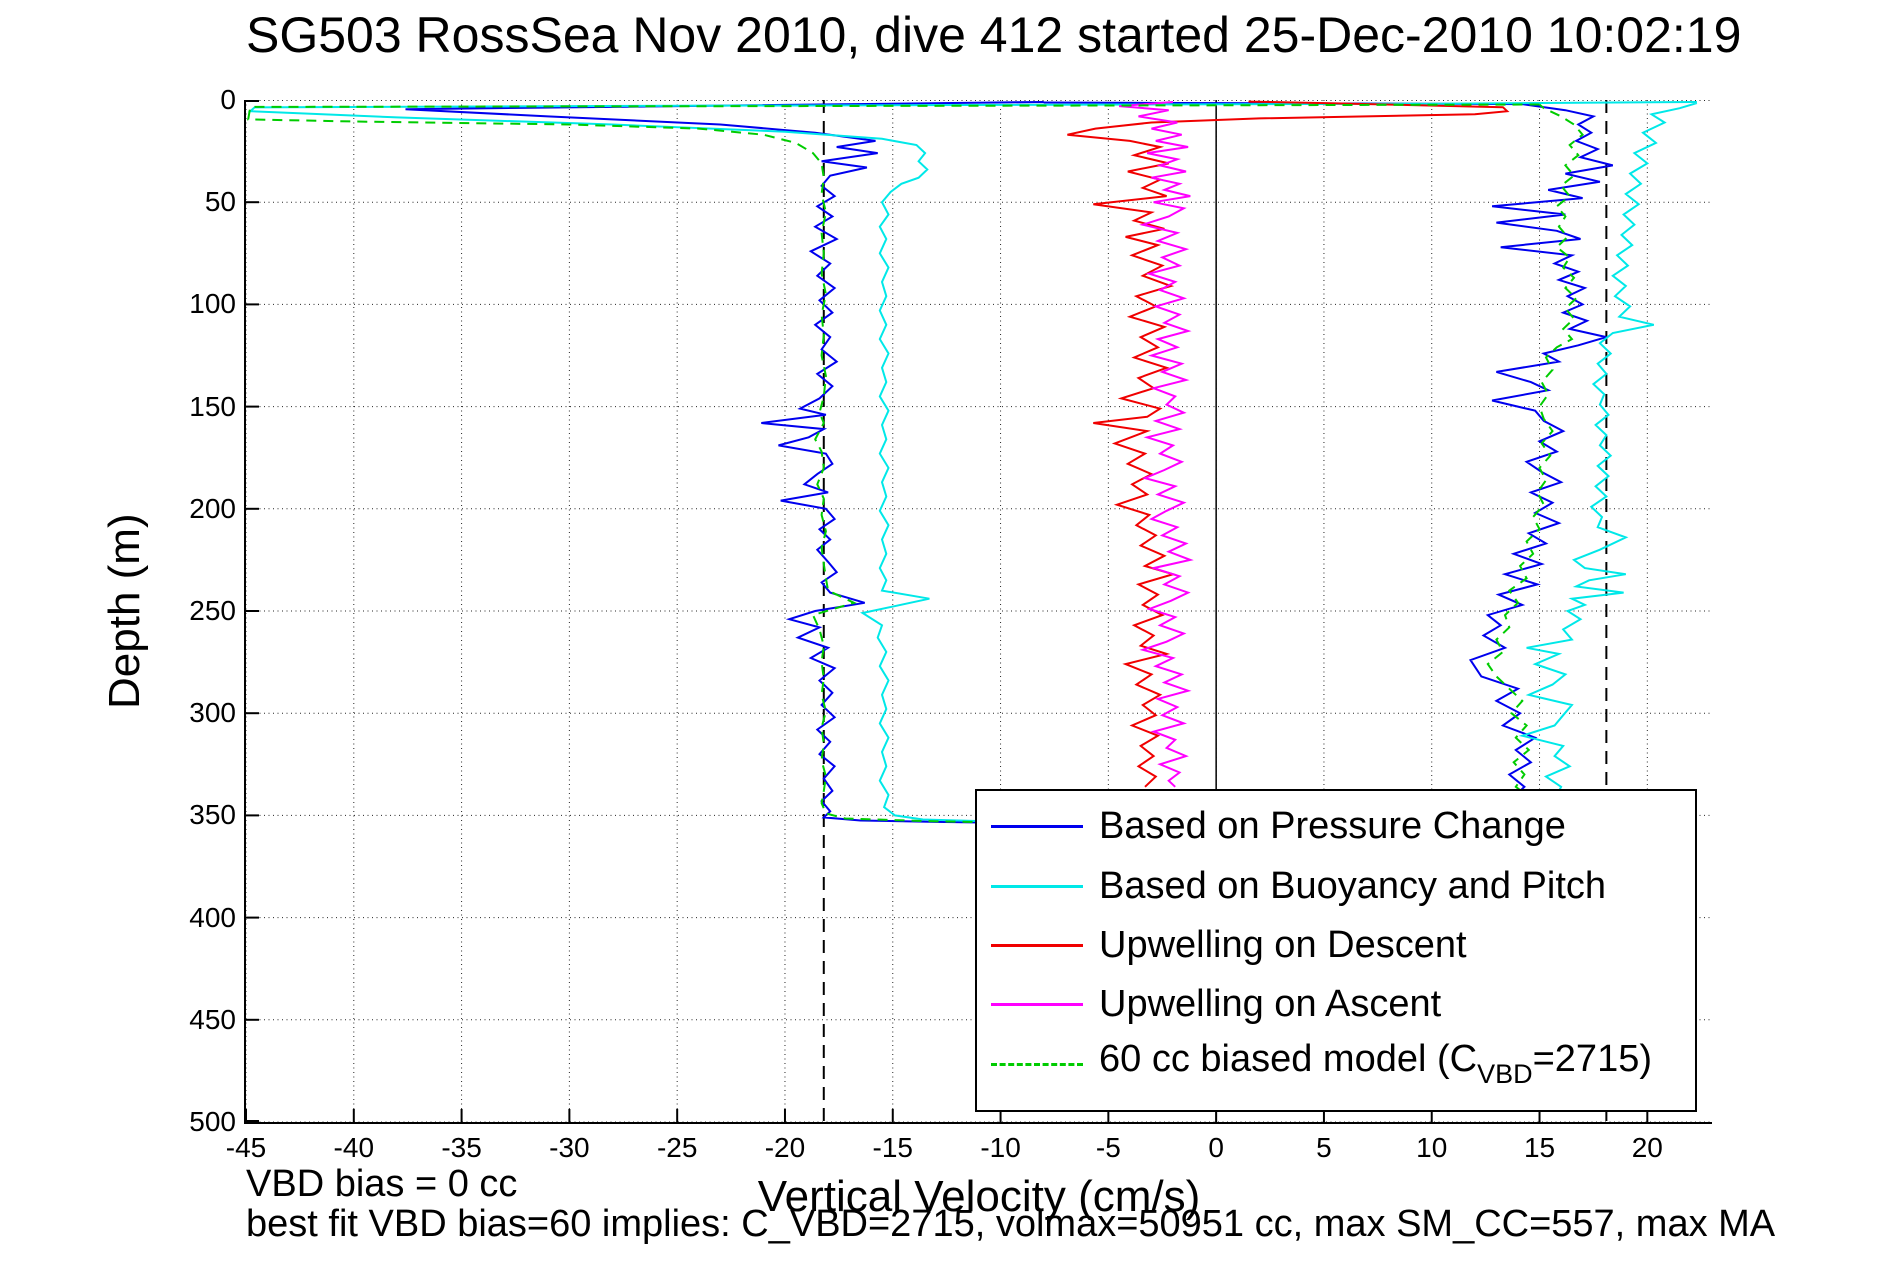 The image size is (1891, 1262). What do you see at coordinates (1270, 1004) in the screenshot?
I see `legend-label: Upwelling on Ascent` at bounding box center [1270, 1004].